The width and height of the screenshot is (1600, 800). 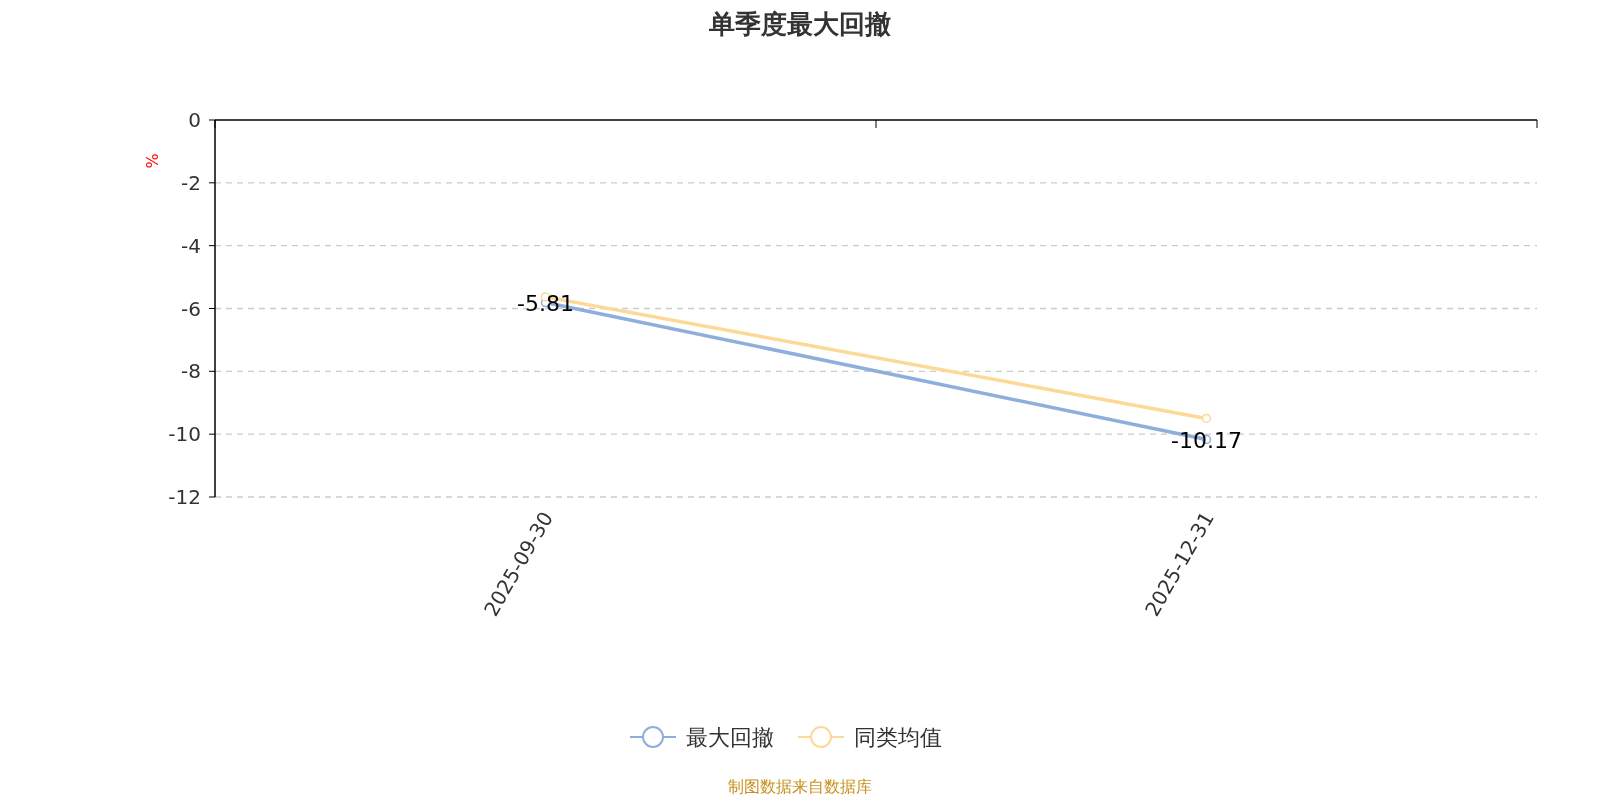 What do you see at coordinates (1206, 418) in the screenshot?
I see `point` at bounding box center [1206, 418].